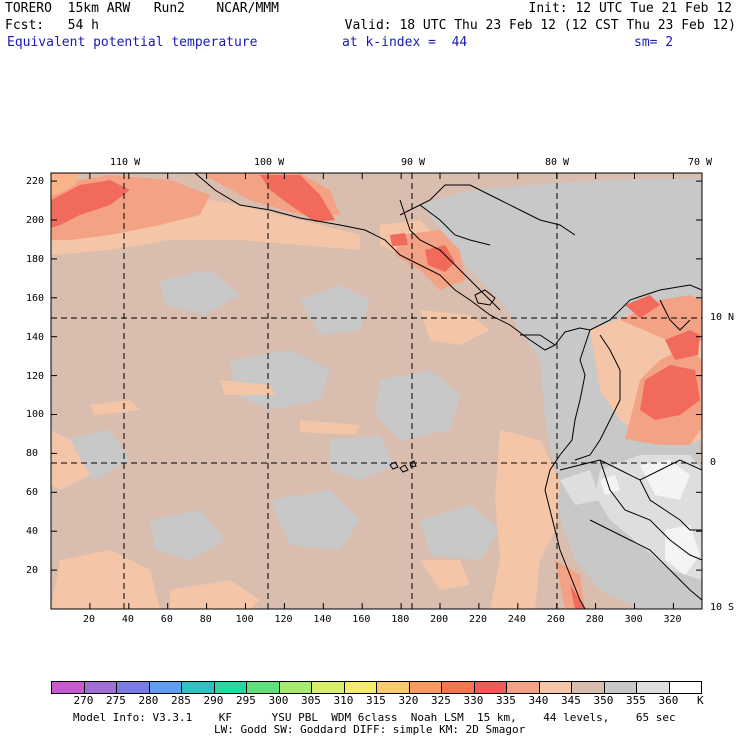 The height and width of the screenshot is (740, 740). Describe the element at coordinates (413, 162) in the screenshot. I see `lon-label: 90 W` at that location.